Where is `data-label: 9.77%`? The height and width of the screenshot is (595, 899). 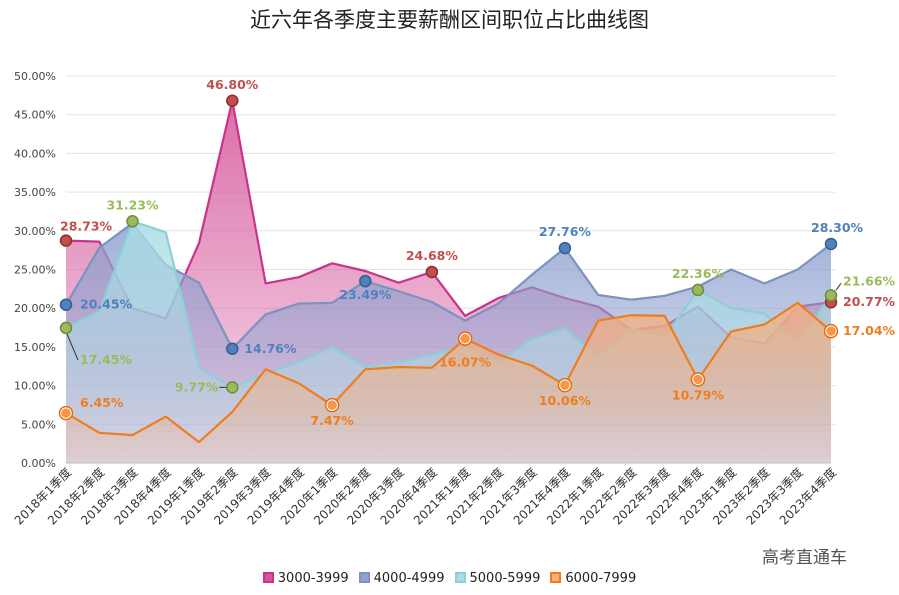 data-label: 9.77% is located at coordinates (197, 386).